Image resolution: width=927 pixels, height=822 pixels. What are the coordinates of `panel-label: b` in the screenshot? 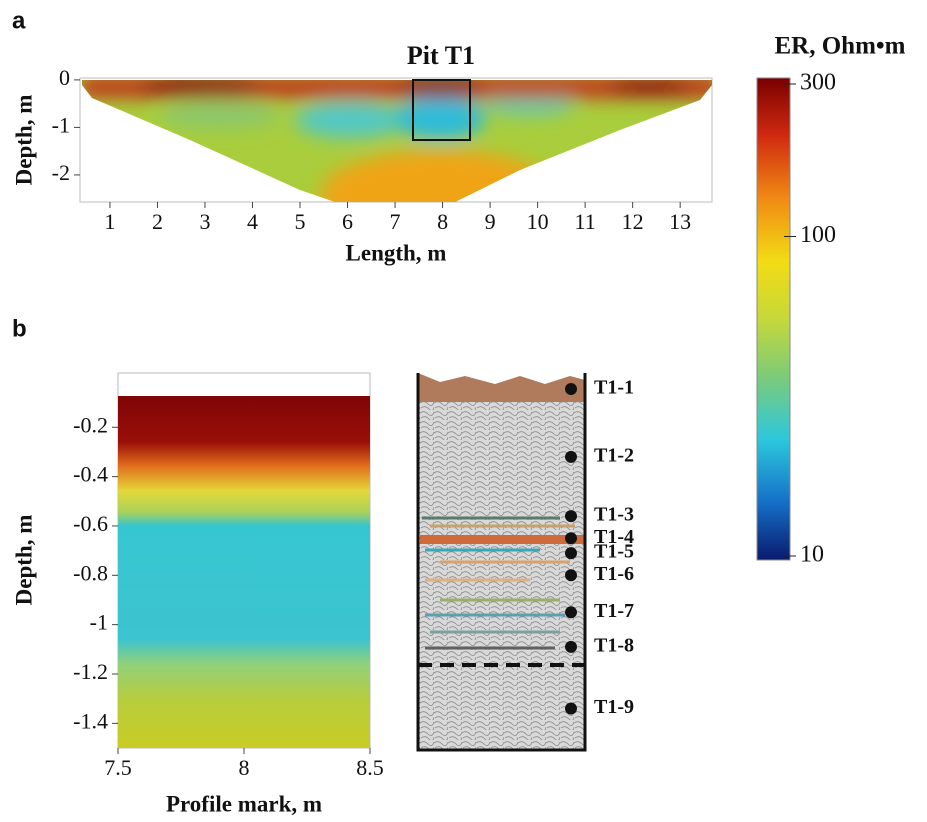 It's located at (19, 328).